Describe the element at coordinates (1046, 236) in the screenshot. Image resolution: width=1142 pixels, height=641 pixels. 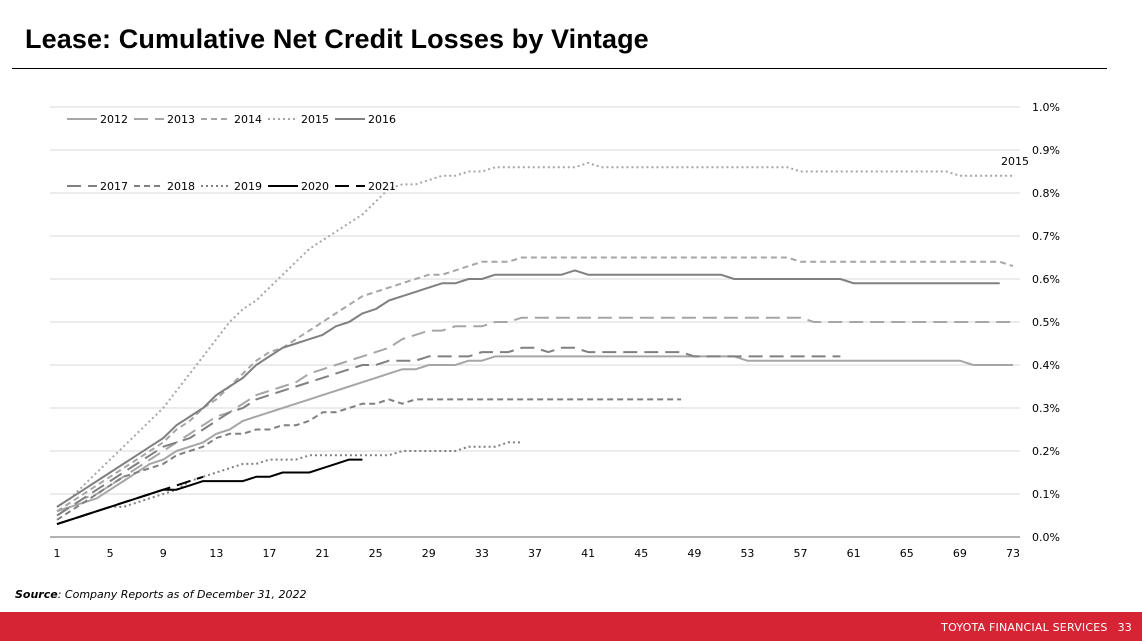
I see `y-tick-label: 0.7%` at that location.